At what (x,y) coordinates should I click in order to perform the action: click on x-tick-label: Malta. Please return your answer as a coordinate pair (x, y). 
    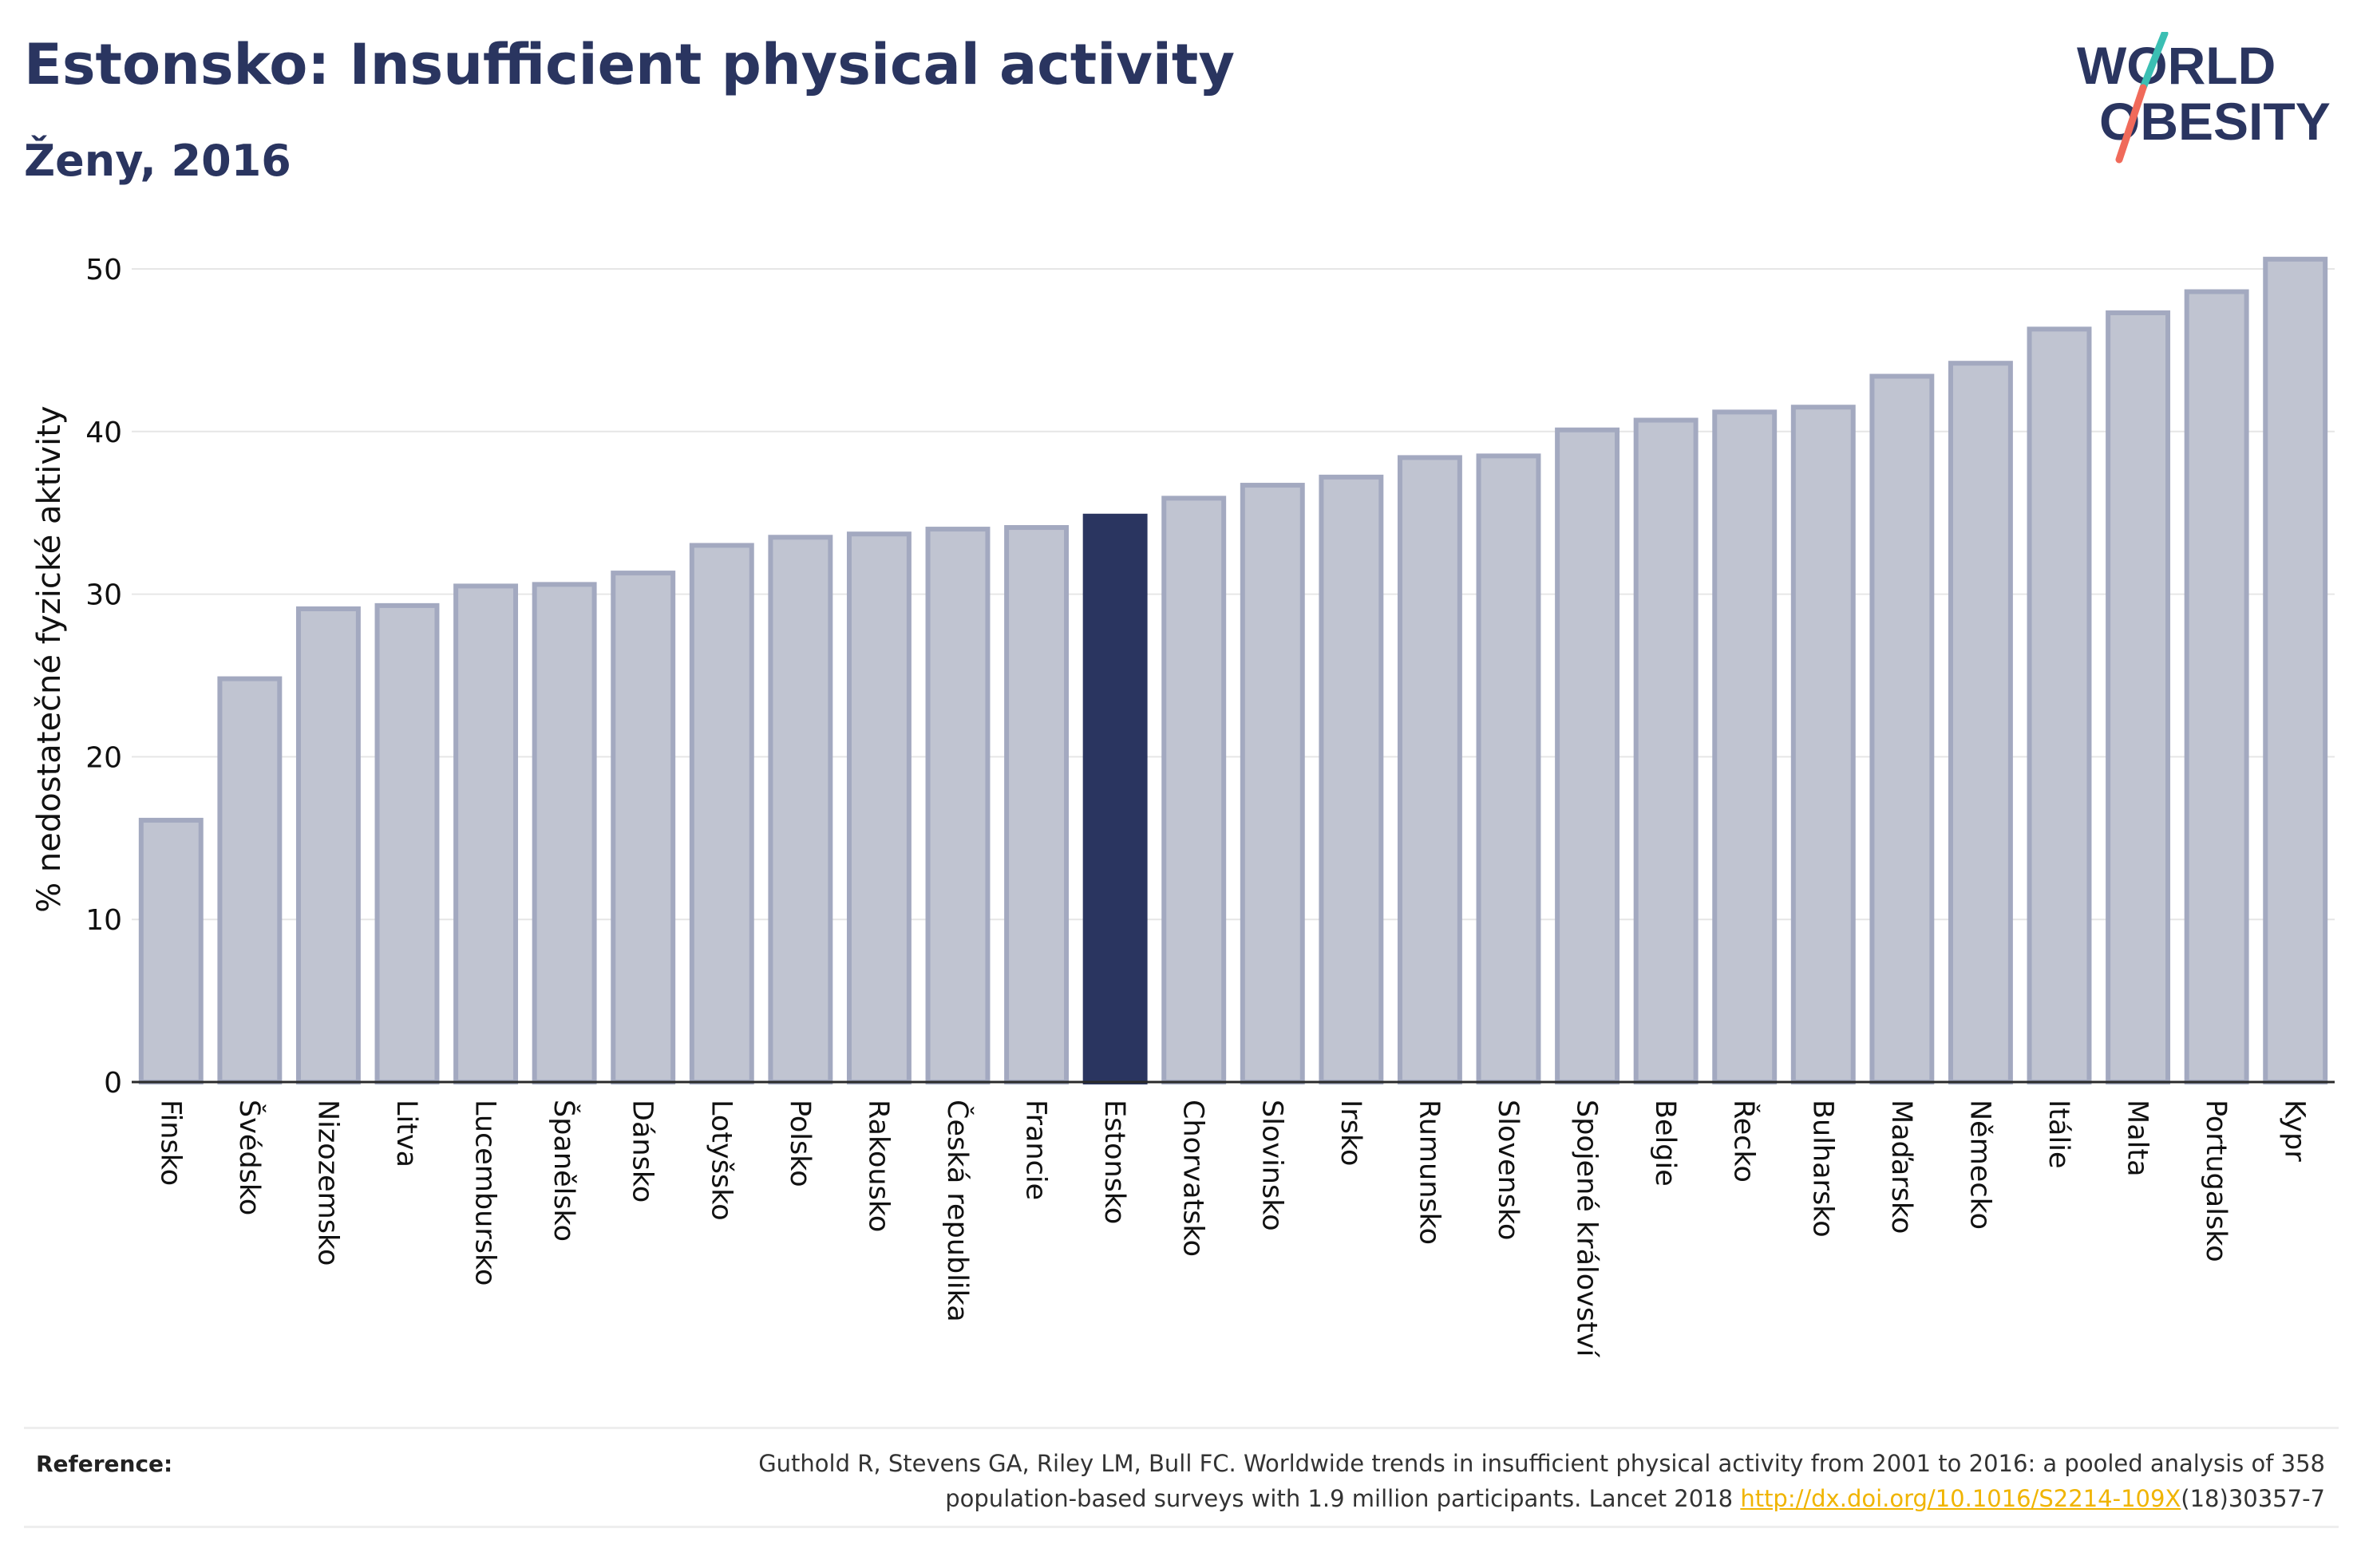
    Looking at the image, I should click on (2137, 1138).